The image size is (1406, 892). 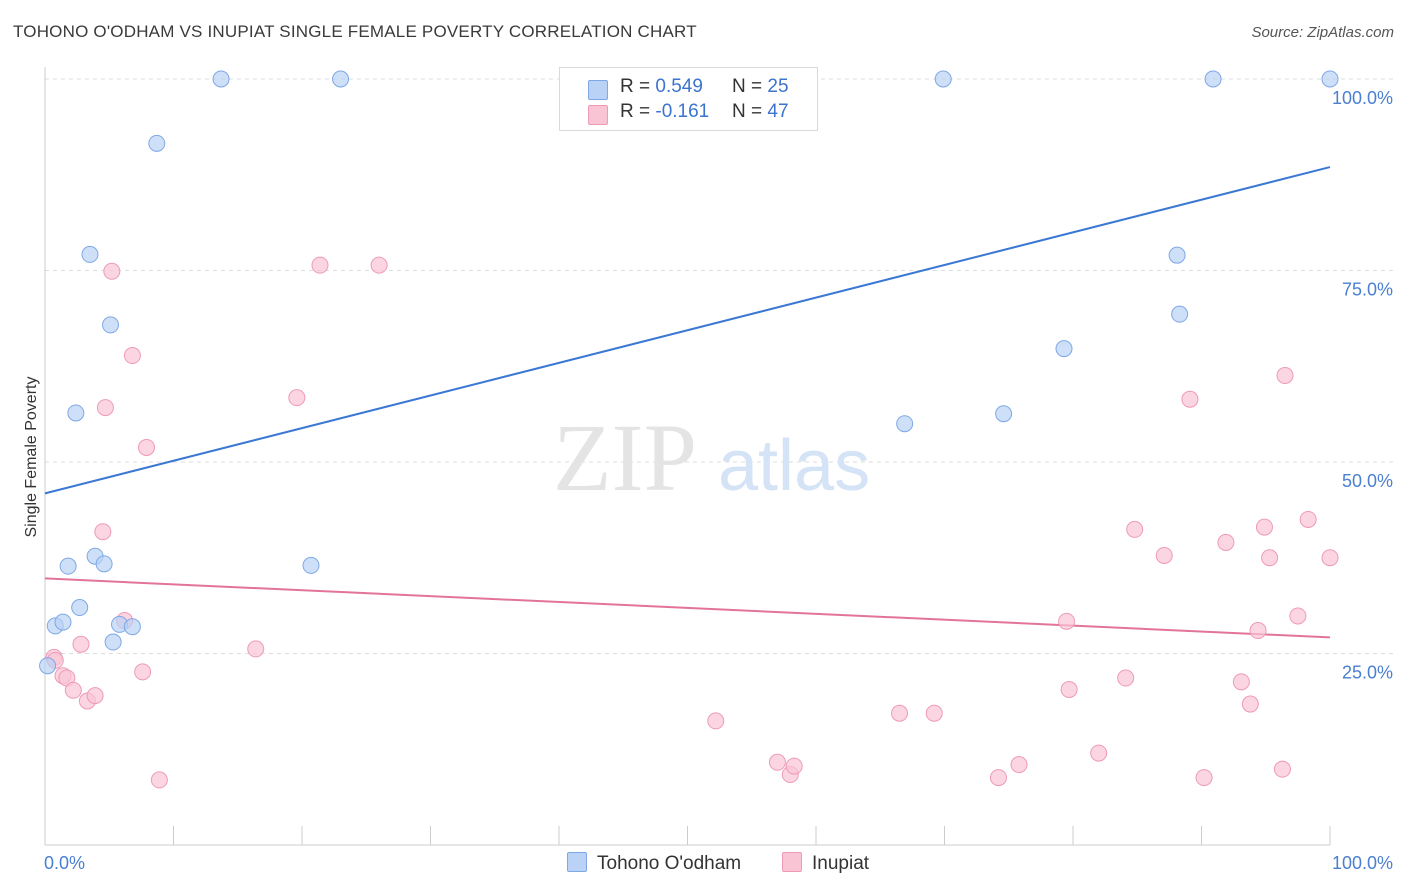 I want to click on x-tick-label: 0.0%, so click(x=64, y=863).